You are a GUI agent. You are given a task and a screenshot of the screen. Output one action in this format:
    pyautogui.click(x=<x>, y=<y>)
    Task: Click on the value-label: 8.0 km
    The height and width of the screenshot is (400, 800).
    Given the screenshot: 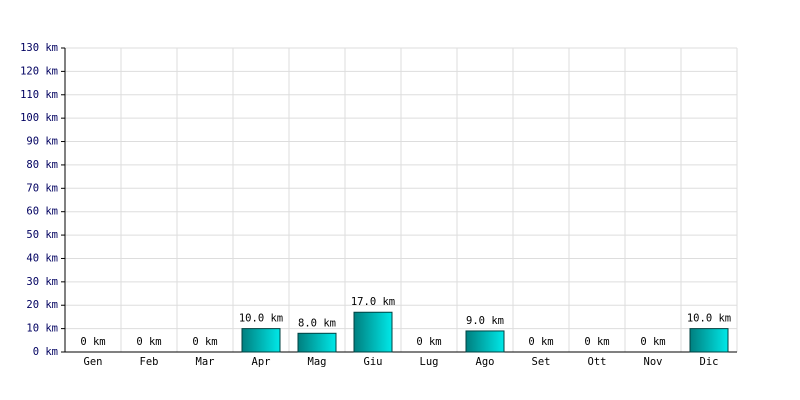 What is the action you would take?
    pyautogui.click(x=317, y=323)
    